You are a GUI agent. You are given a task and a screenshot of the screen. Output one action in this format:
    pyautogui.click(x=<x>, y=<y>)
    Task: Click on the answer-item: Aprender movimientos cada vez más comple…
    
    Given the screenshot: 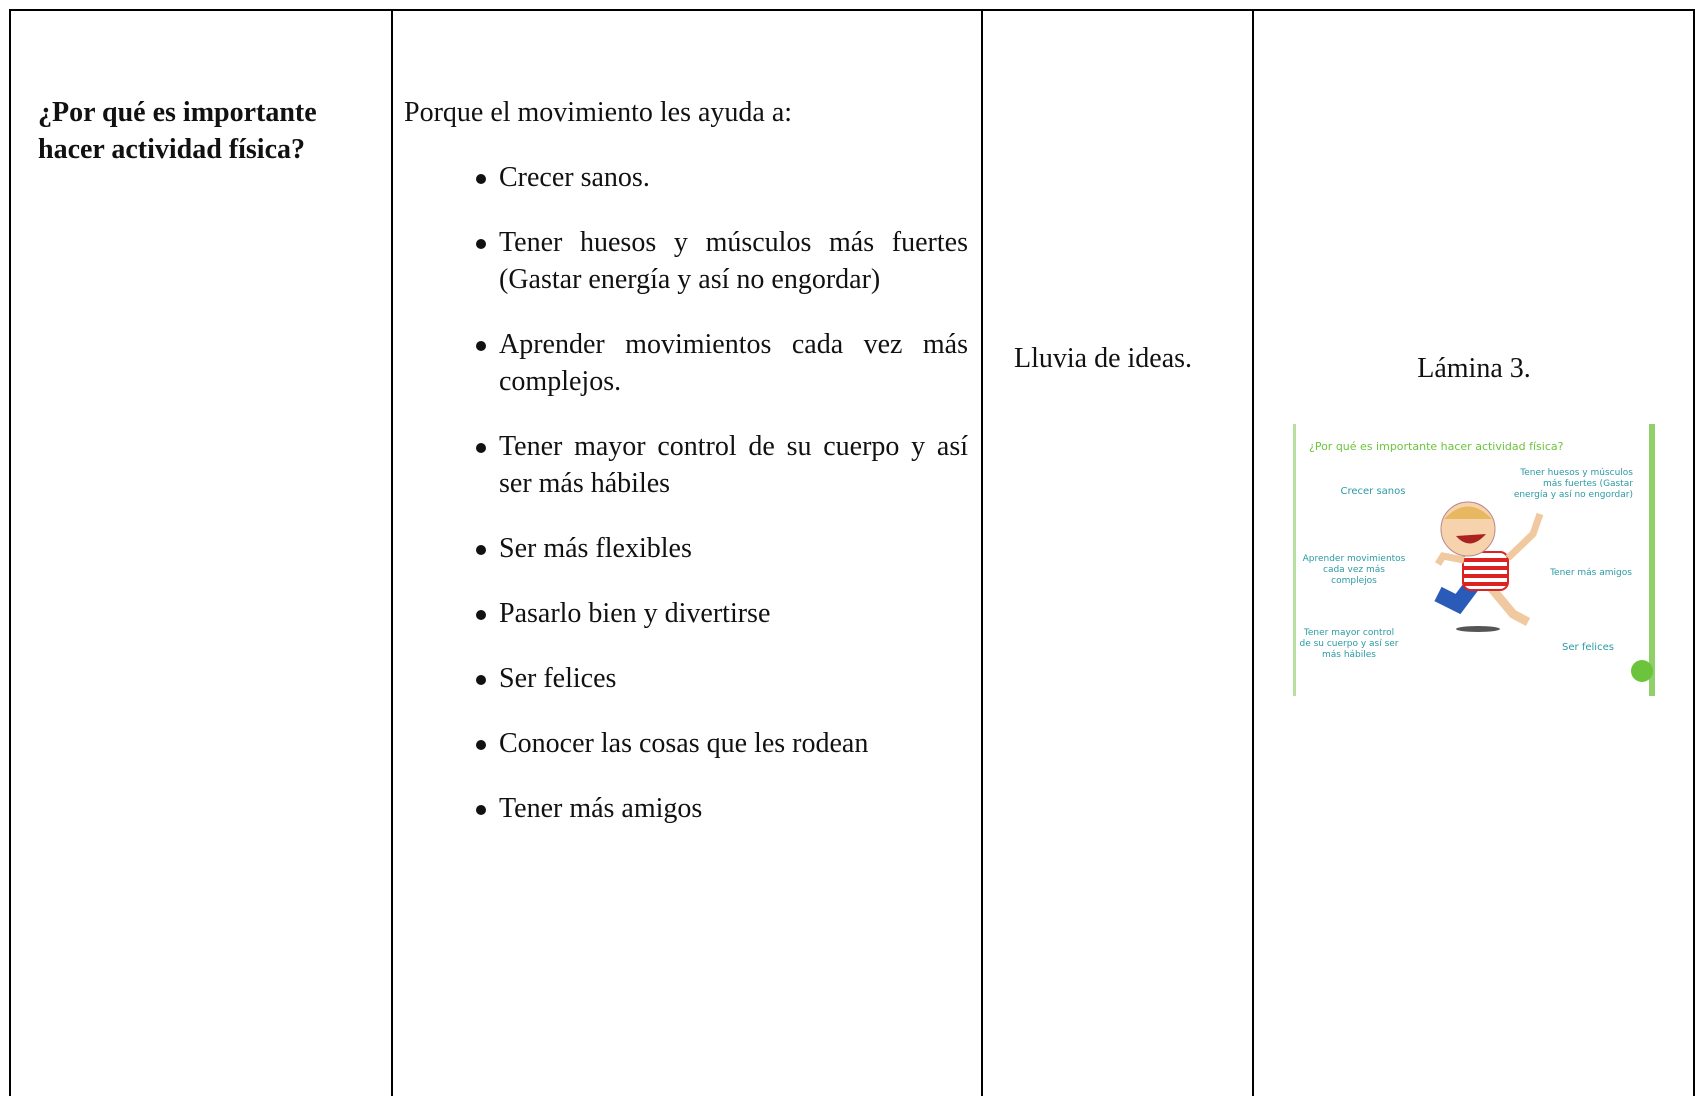 What is the action you would take?
    pyautogui.click(x=686, y=363)
    